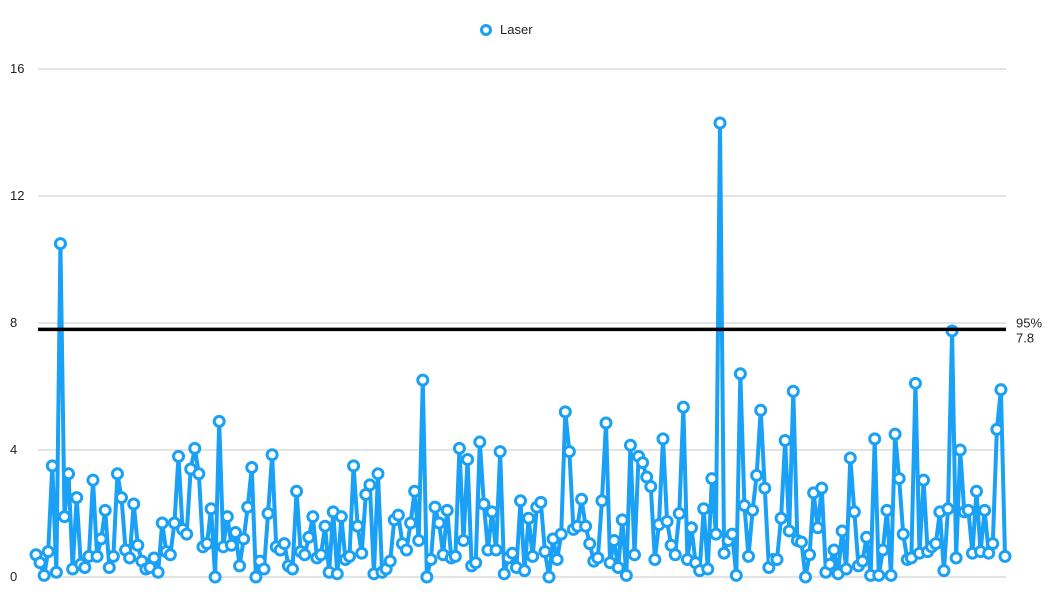 The image size is (1063, 608). Describe the element at coordinates (13, 449) in the screenshot. I see `y-tick-label-4: 4` at that location.